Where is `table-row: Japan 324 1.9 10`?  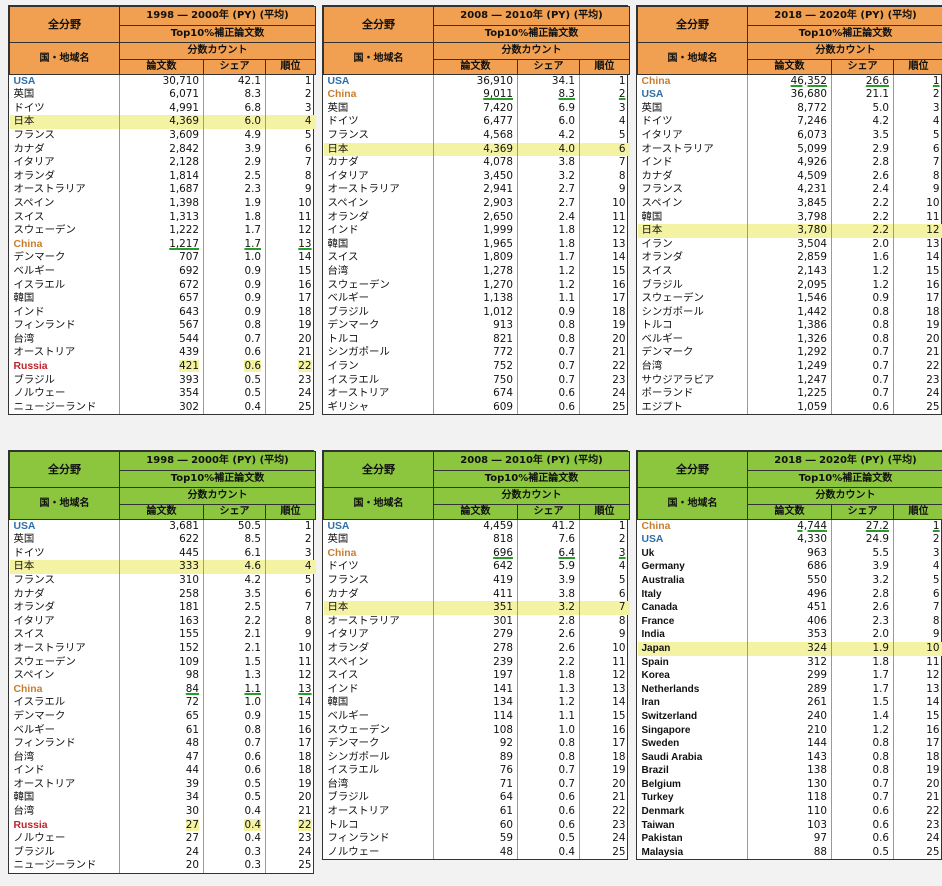 table-row: Japan 324 1.9 10 is located at coordinates (789, 648).